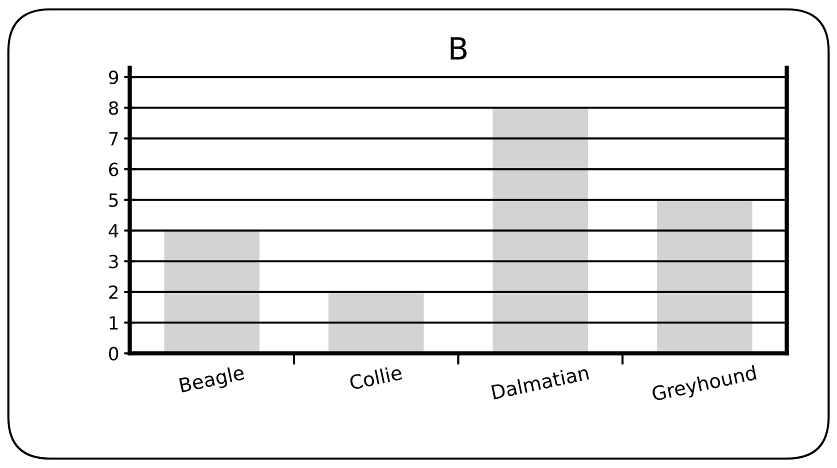 The width and height of the screenshot is (837, 468). What do you see at coordinates (113, 108) in the screenshot?
I see `y-tick-label: 8` at bounding box center [113, 108].